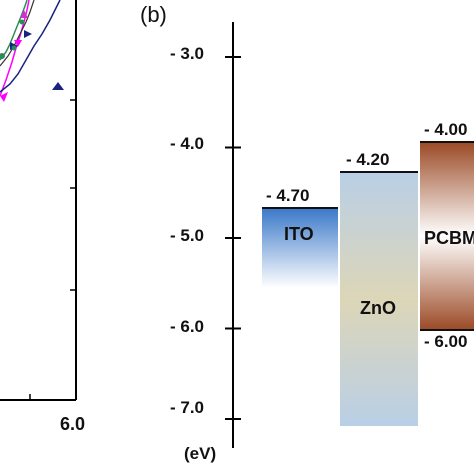  I want to click on pcbm-block, so click(447, 236).